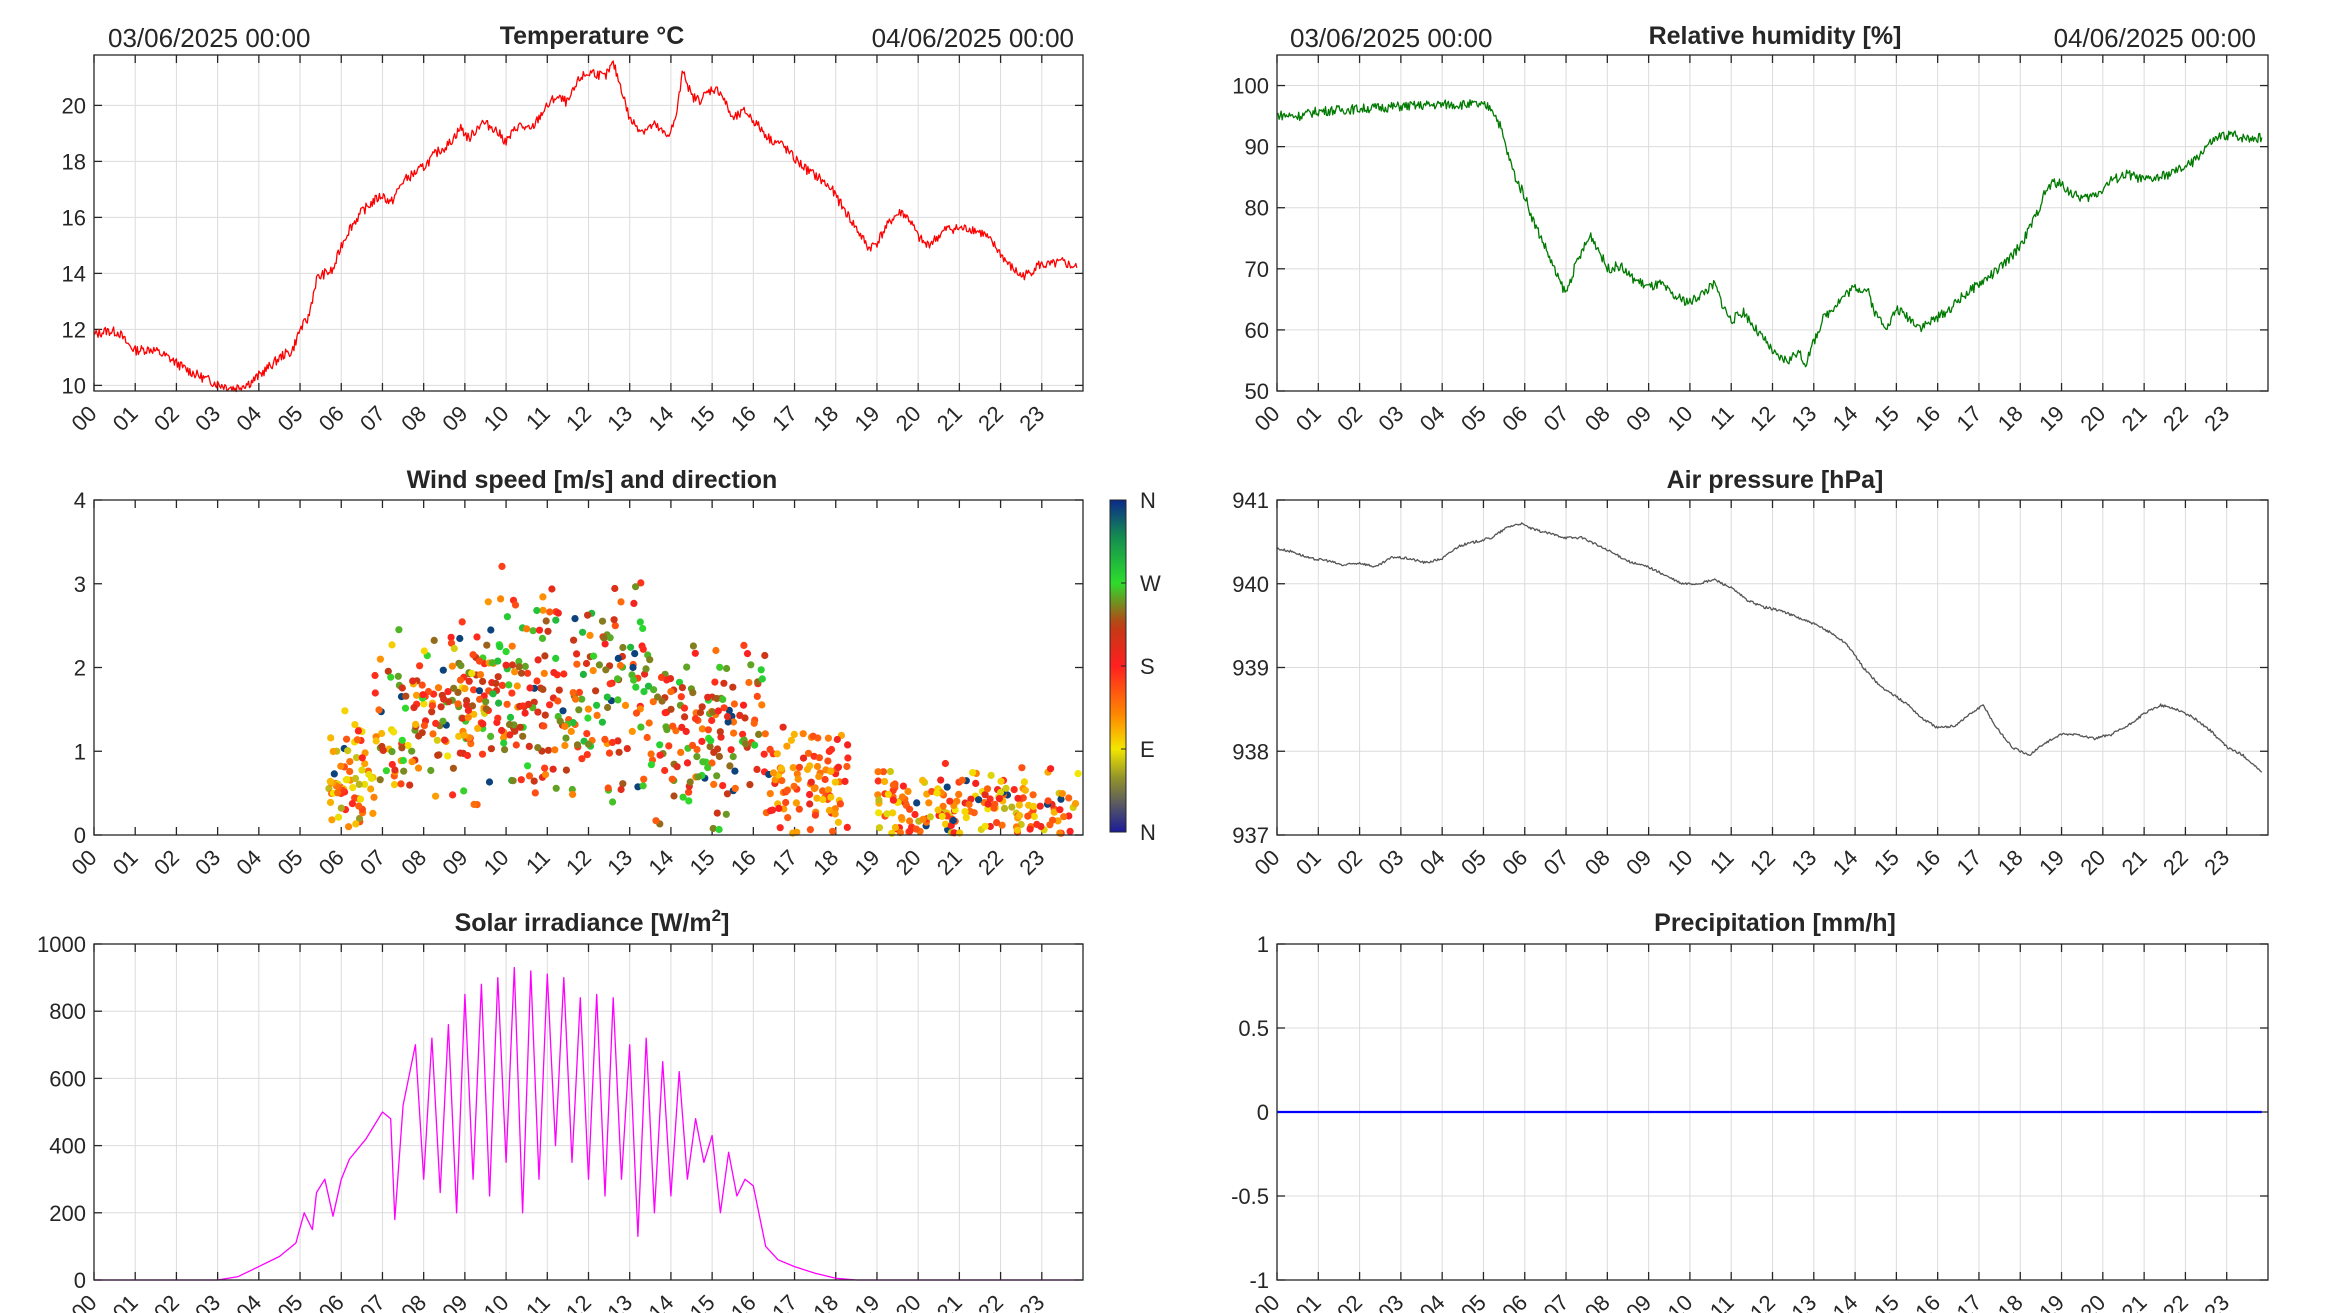 The width and height of the screenshot is (2333, 1313). Describe the element at coordinates (1267, 418) in the screenshot. I see `x-tick-label: 00` at that location.